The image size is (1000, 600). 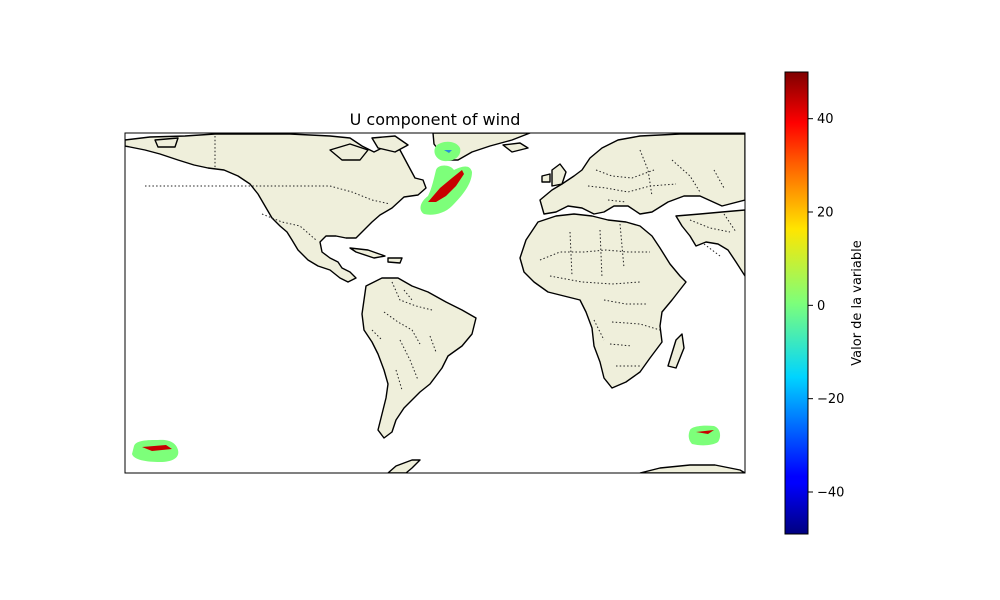 I want to click on borders-africa, so click(x=600, y=295).